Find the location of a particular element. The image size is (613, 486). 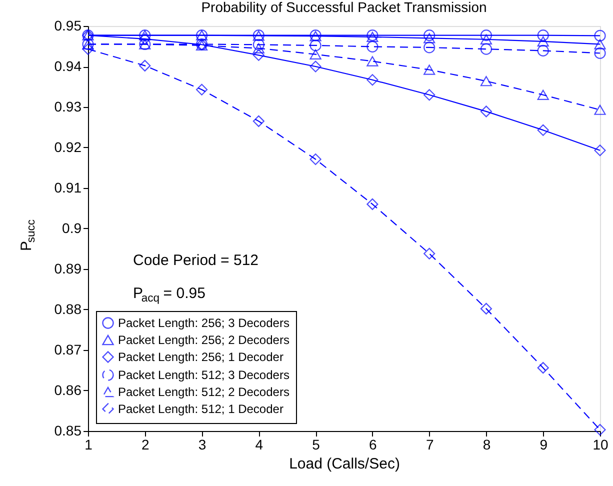

legend-label: Packet Length: 512; 3 Decoders is located at coordinates (204, 375).